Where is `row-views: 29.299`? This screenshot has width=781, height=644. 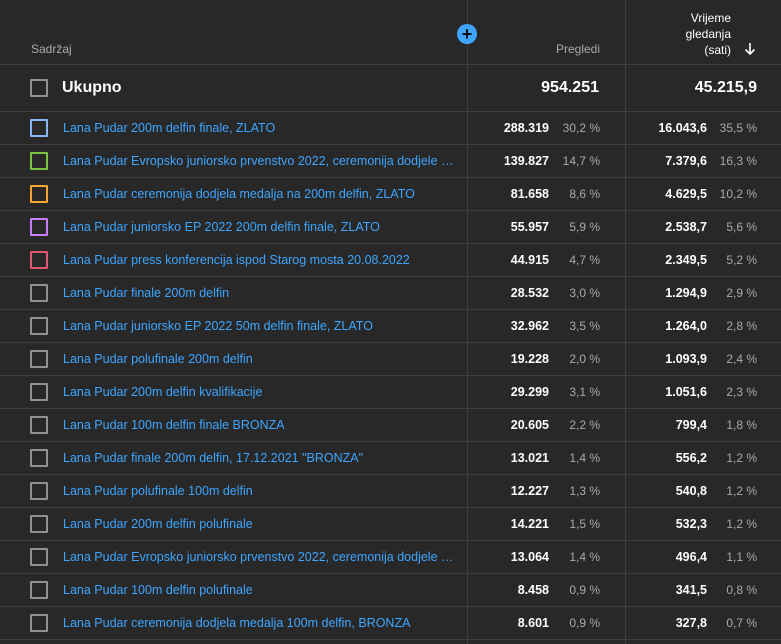
row-views: 29.299 is located at coordinates (529, 392).